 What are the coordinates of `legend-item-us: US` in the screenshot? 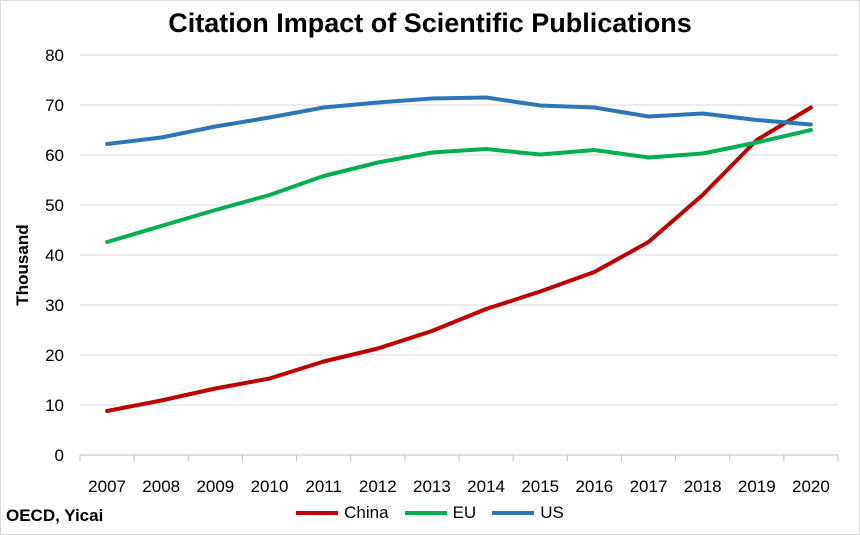 It's located at (528, 513).